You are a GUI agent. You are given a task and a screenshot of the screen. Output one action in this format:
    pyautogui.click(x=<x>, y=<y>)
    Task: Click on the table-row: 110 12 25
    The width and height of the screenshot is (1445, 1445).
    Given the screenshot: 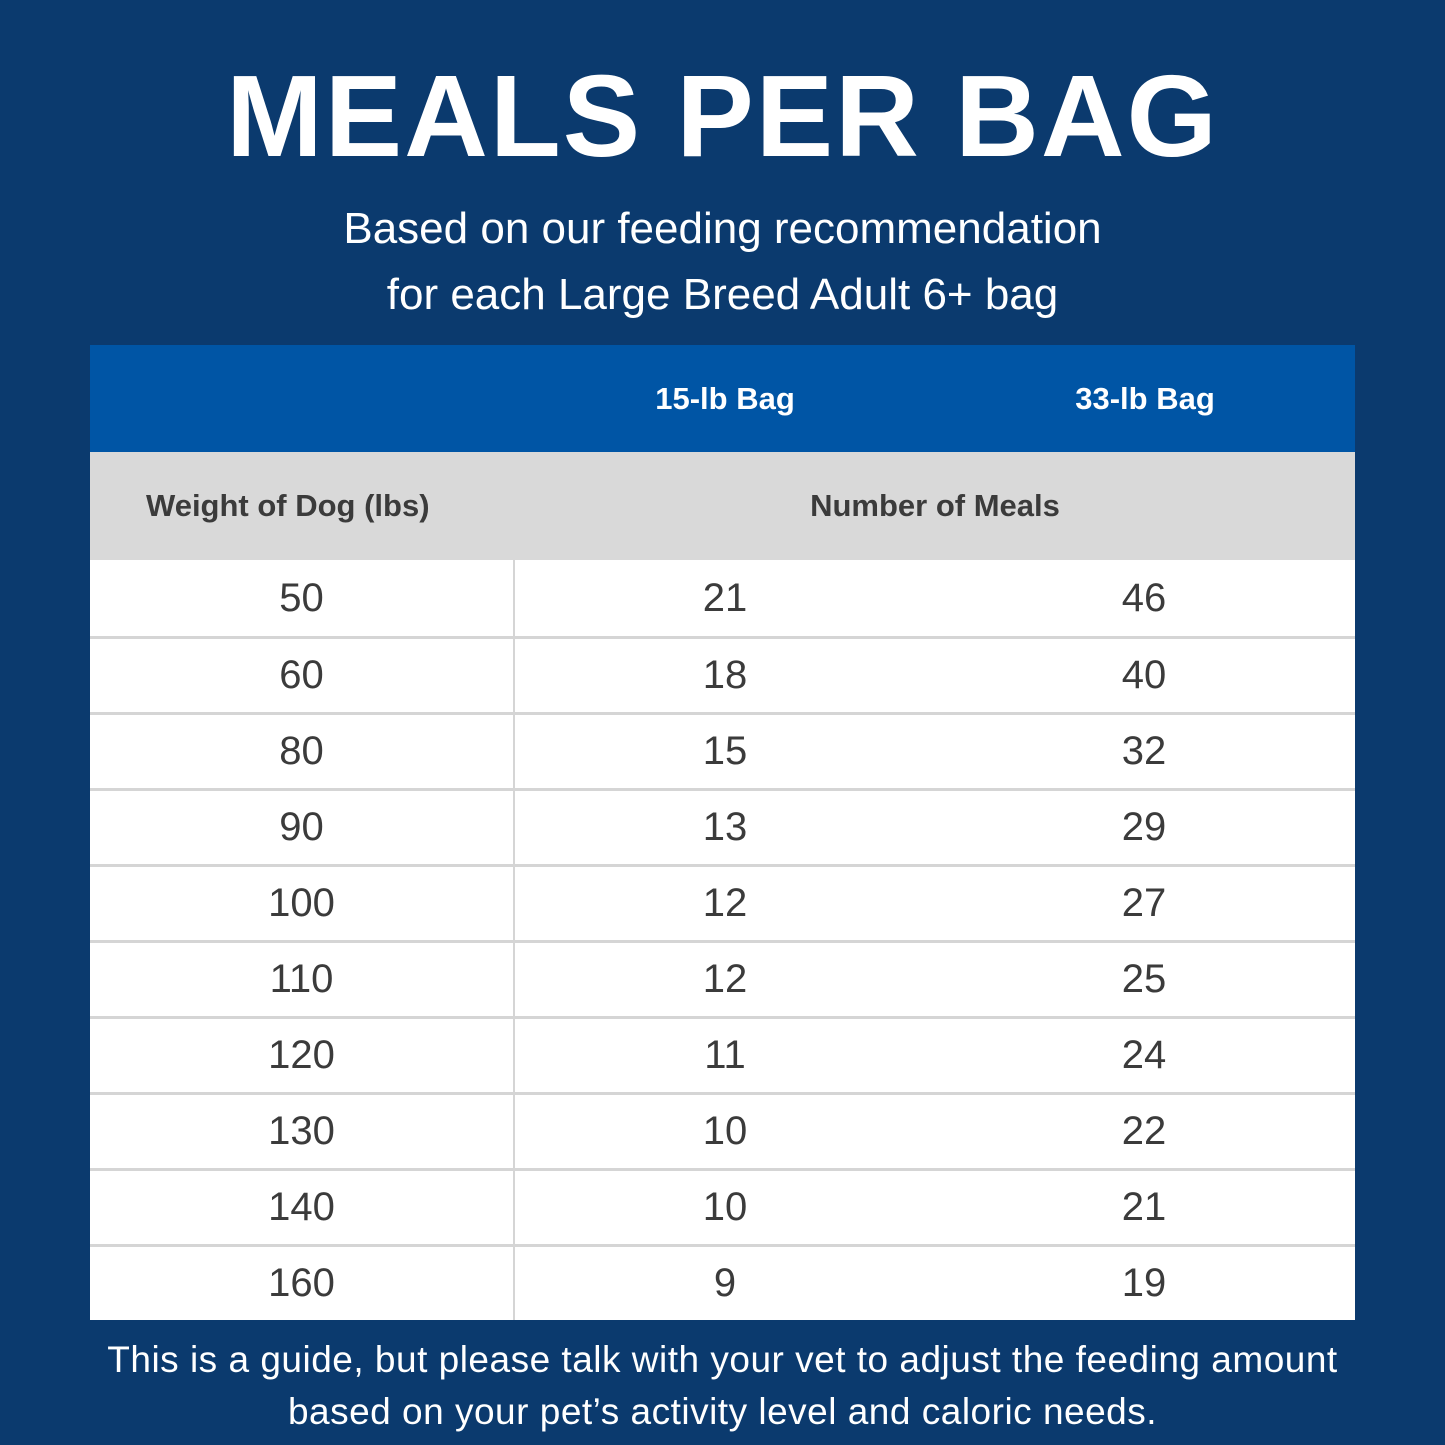 What is the action you would take?
    pyautogui.click(x=722, y=978)
    